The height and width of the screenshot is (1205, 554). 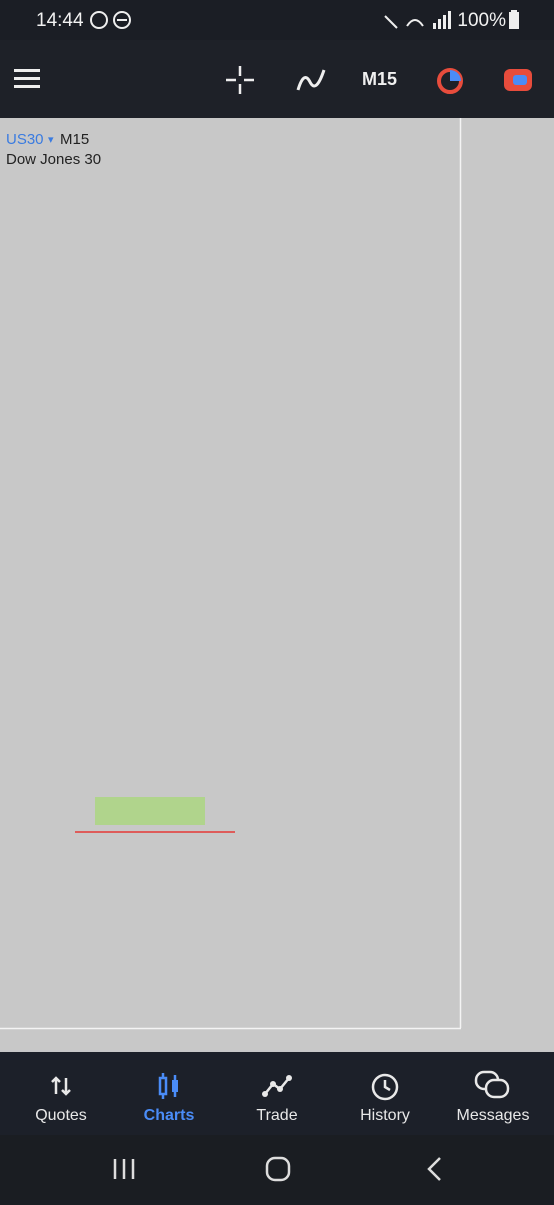 What do you see at coordinates (385, 1093) in the screenshot?
I see `nav-history: History` at bounding box center [385, 1093].